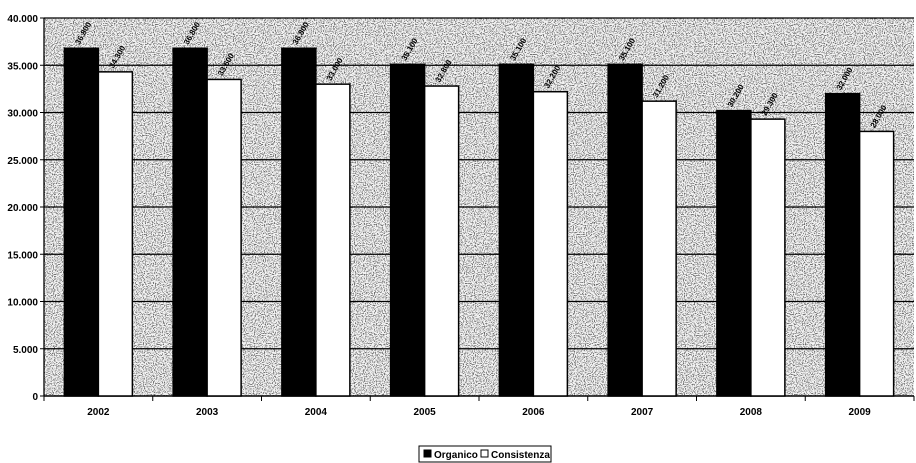 The height and width of the screenshot is (463, 916). I want to click on y-tick-label: 25.000, so click(22, 161).